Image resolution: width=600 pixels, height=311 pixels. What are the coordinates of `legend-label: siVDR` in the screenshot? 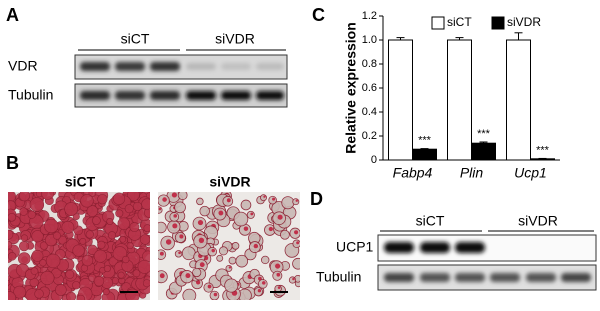 It's located at (524, 22).